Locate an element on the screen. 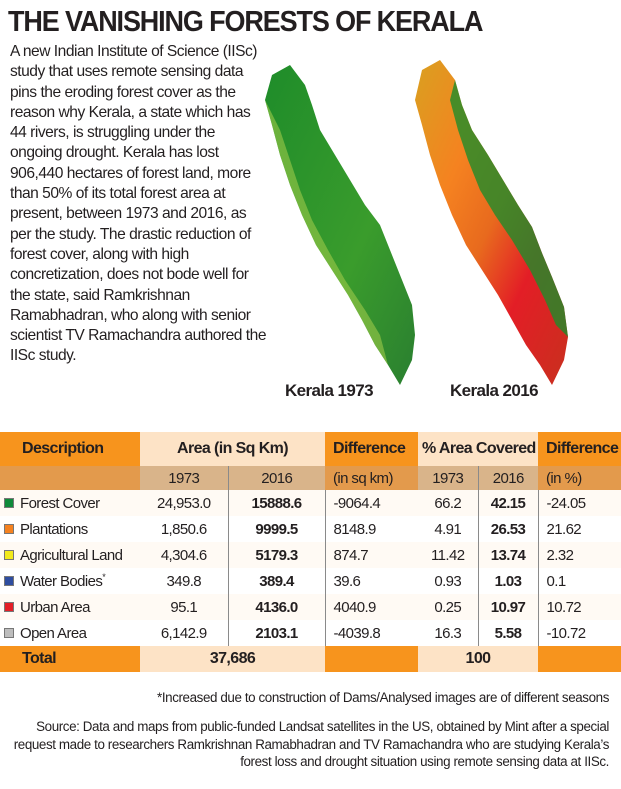 Image resolution: width=621 pixels, height=789 pixels. pct-2016: 26.53 is located at coordinates (508, 529).